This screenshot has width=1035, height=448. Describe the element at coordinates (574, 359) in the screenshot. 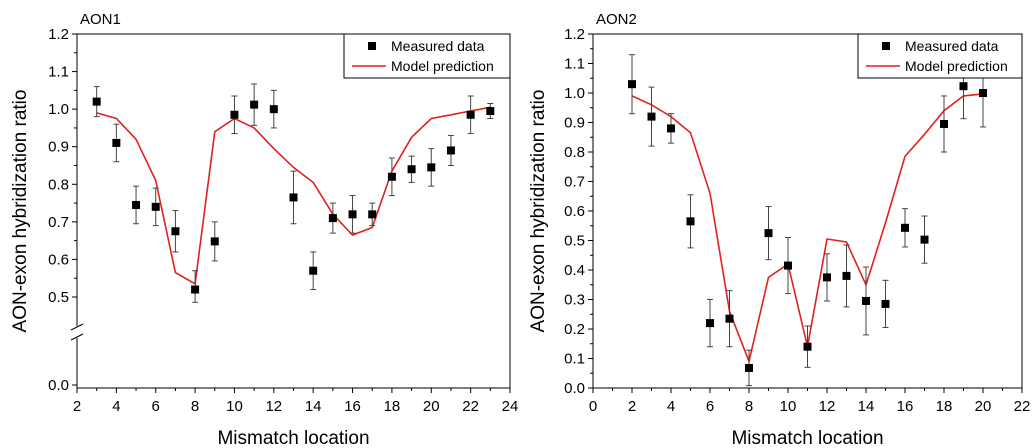

I see `y-tick-label: 0.1` at that location.